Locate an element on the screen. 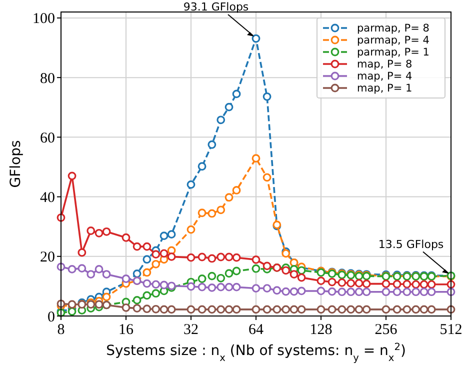 The image size is (474, 372). x-tick-label: 32 is located at coordinates (191, 330).